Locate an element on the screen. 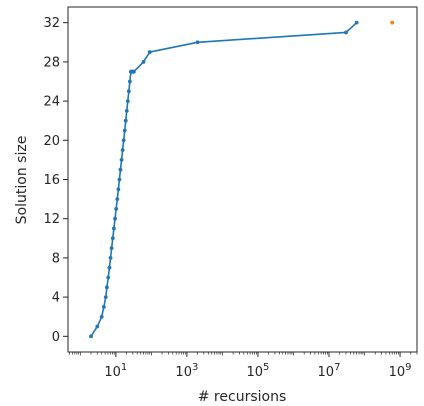 Image resolution: width=424 pixels, height=406 pixels. y-tick-label: 24 is located at coordinates (51, 102).